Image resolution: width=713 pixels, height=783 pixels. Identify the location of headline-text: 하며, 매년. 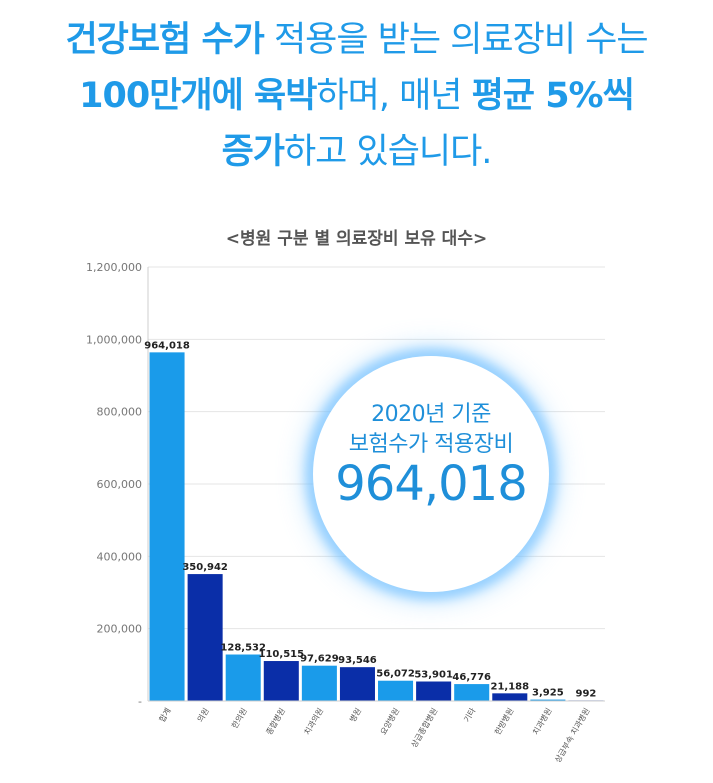
(394, 96).